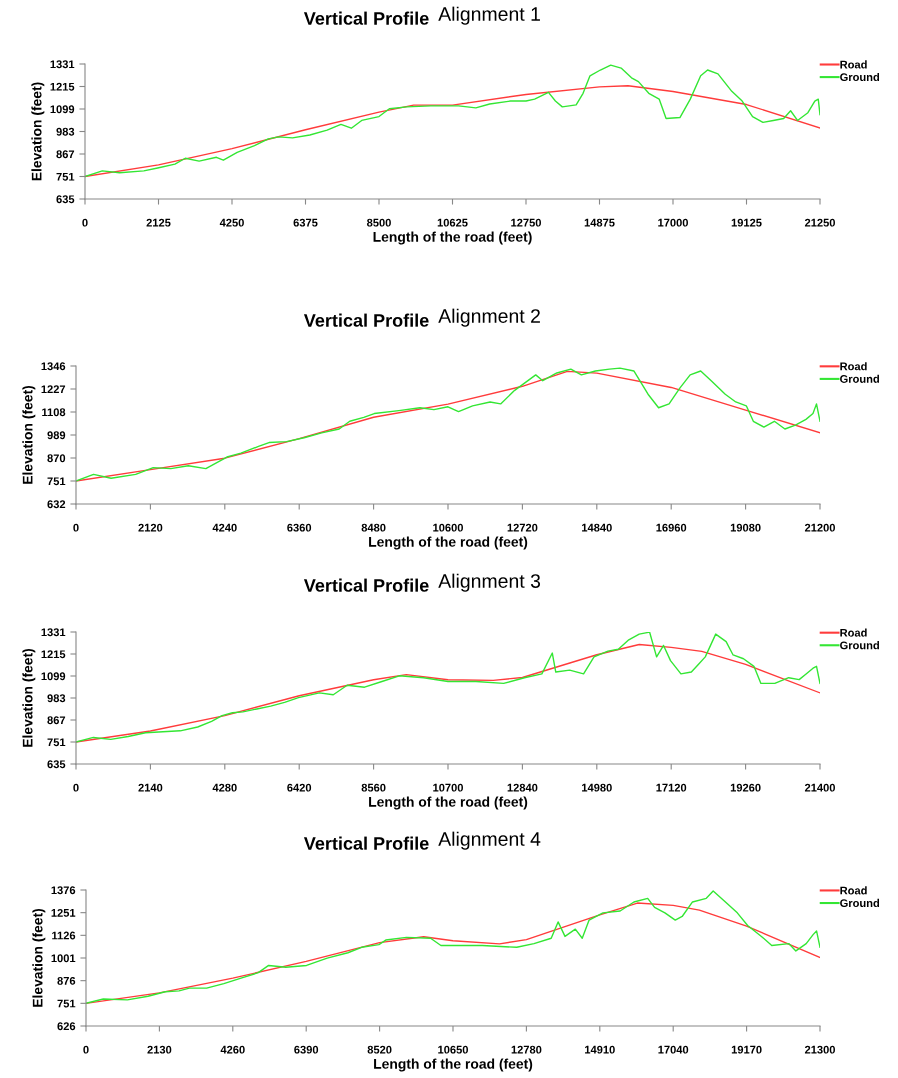 This screenshot has width=898, height=1078. Describe the element at coordinates (819, 527) in the screenshot. I see `x-tick-label: 21200` at that location.